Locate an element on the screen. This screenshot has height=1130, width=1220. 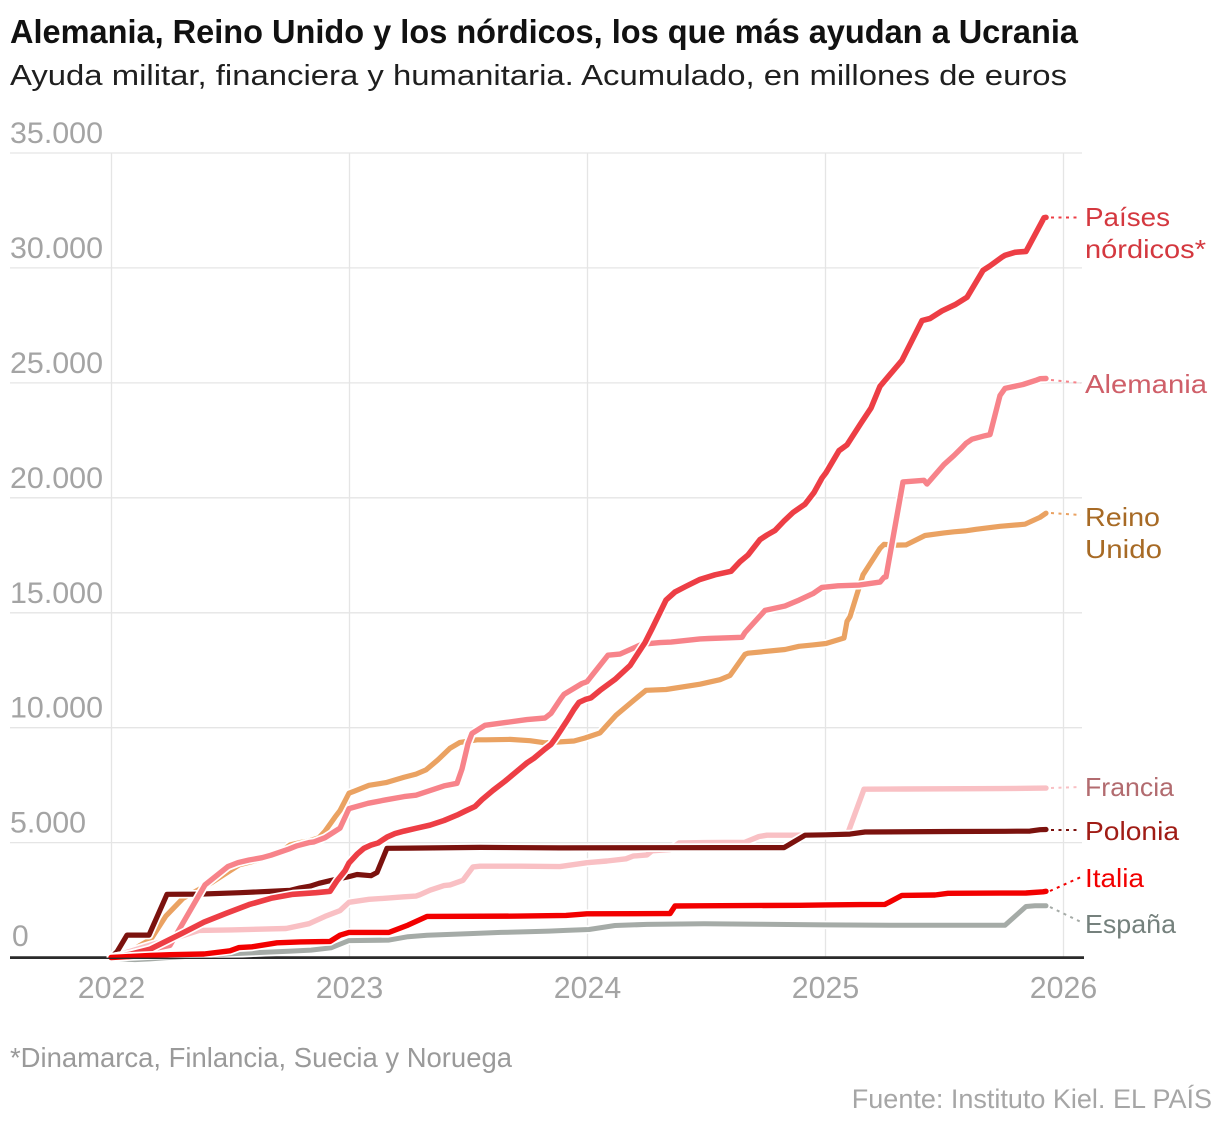
svg-text: 0 is located at coordinates (20, 936).